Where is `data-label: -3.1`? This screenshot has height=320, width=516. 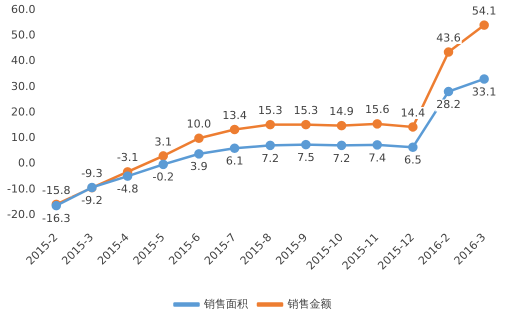
data-label: -3.1 is located at coordinates (127, 157).